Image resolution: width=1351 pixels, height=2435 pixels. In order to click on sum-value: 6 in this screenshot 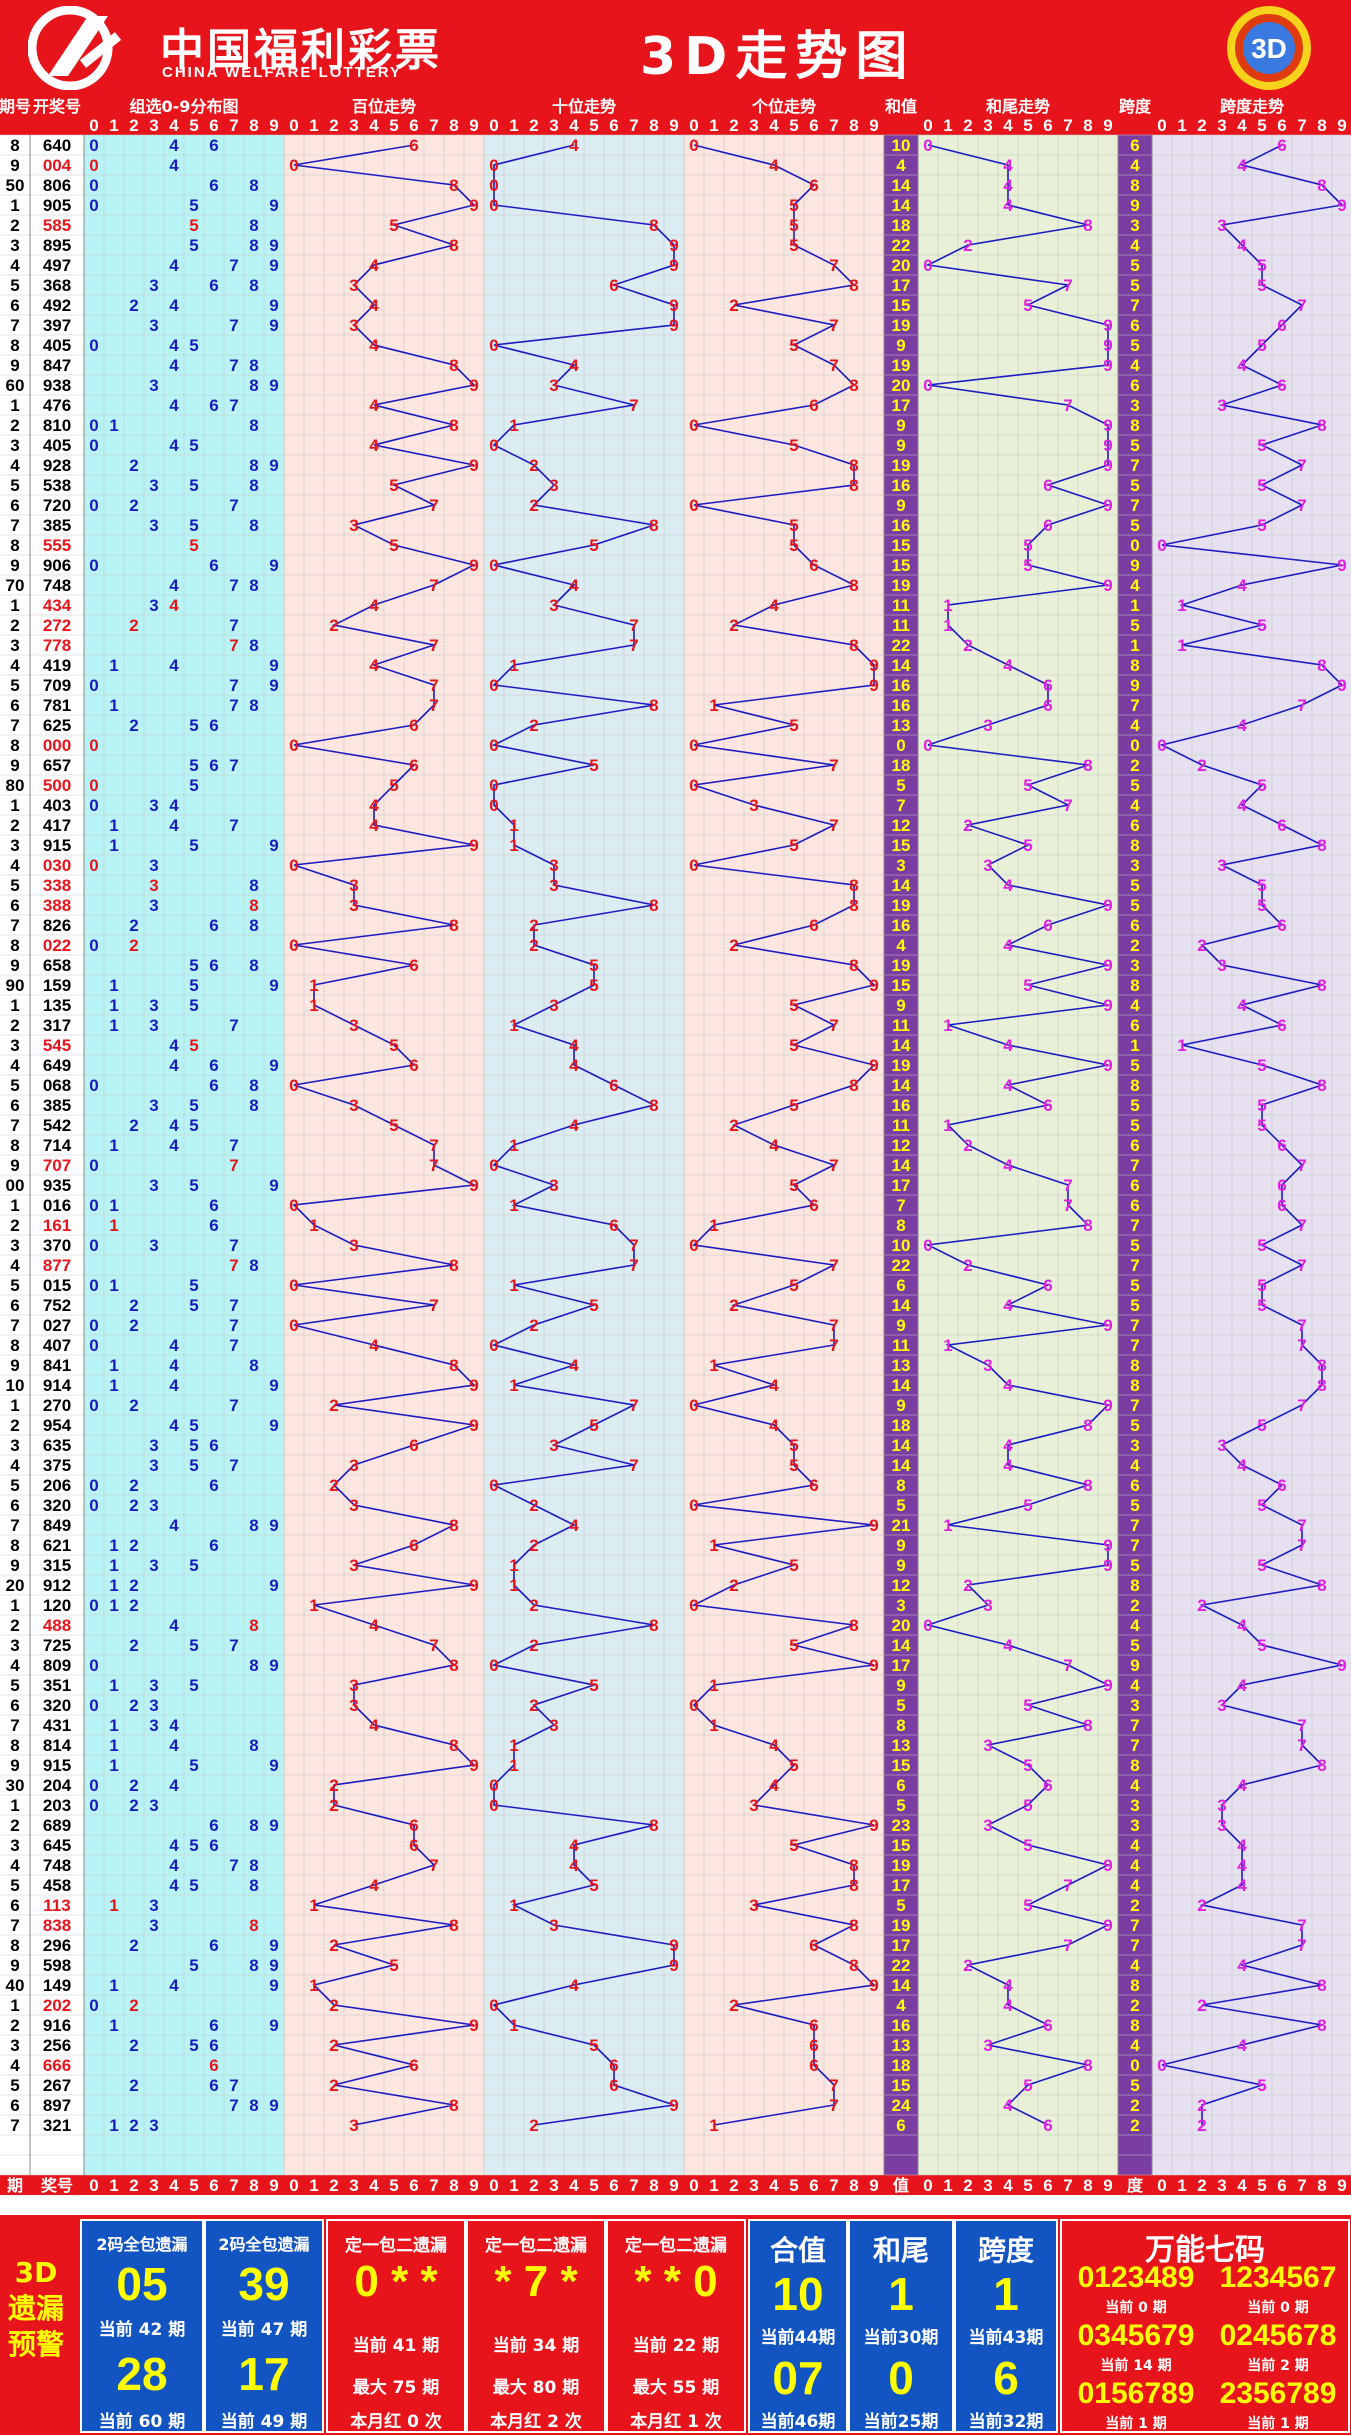, I will do `click(900, 2125)`.